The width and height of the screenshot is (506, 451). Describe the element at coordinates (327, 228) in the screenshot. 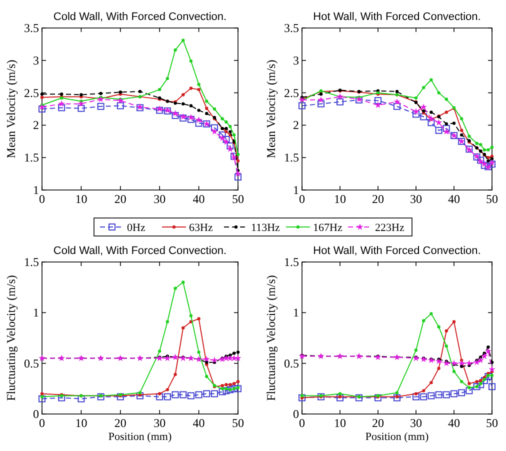

I see `legend-label: 167Hz` at that location.